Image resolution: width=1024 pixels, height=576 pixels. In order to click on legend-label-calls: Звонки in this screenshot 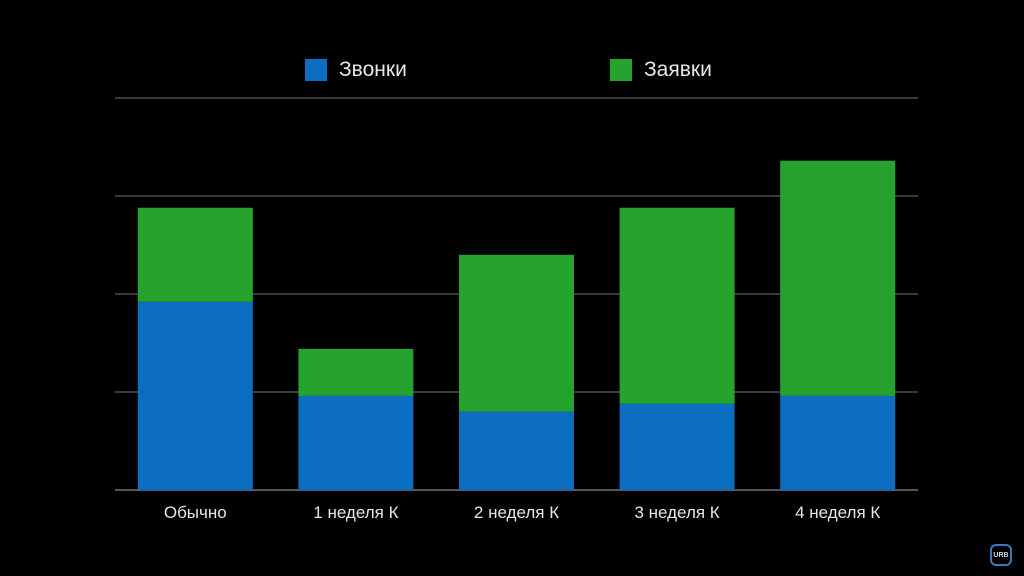, I will do `click(373, 69)`.